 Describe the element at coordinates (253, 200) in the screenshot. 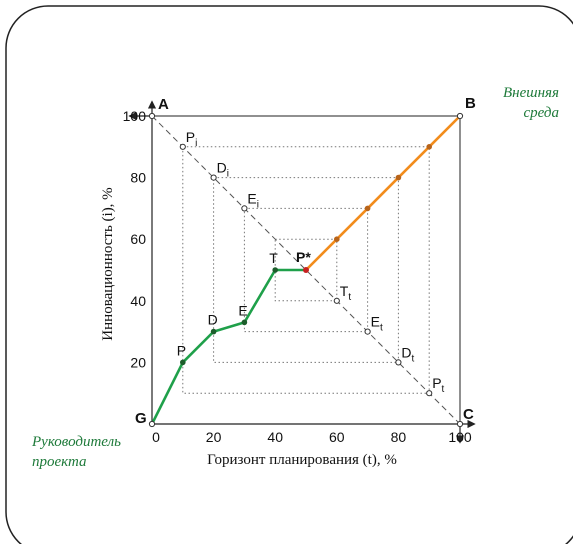

I see `diagonal-label-ei: Ei` at that location.